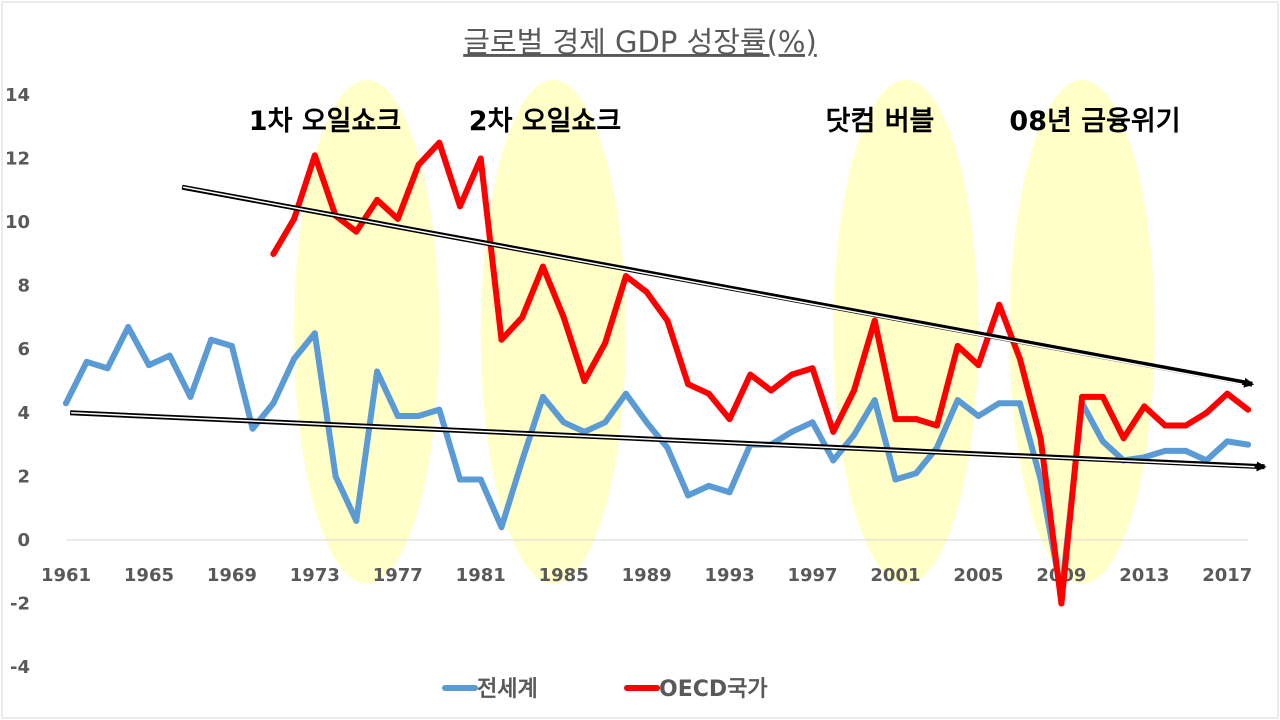  I want to click on chart-title: 글로벌 경제 GDP 성장률(%), so click(640, 42).